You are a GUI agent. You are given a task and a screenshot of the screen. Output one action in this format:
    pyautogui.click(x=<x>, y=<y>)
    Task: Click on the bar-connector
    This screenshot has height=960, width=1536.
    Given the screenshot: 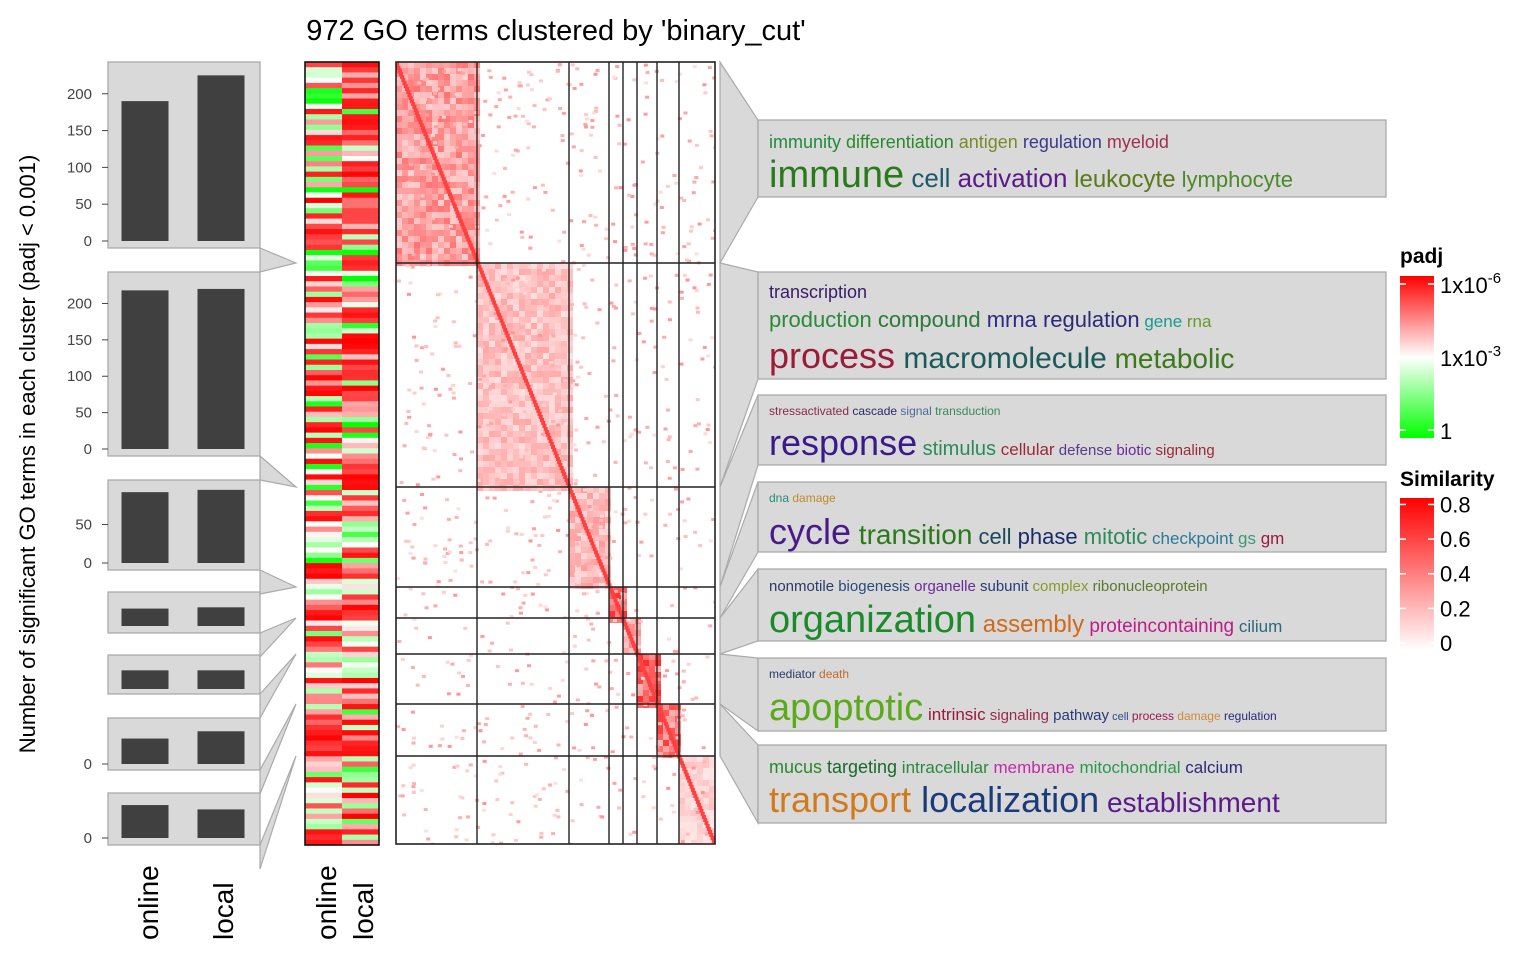 What is the action you would take?
    pyautogui.click(x=278, y=638)
    